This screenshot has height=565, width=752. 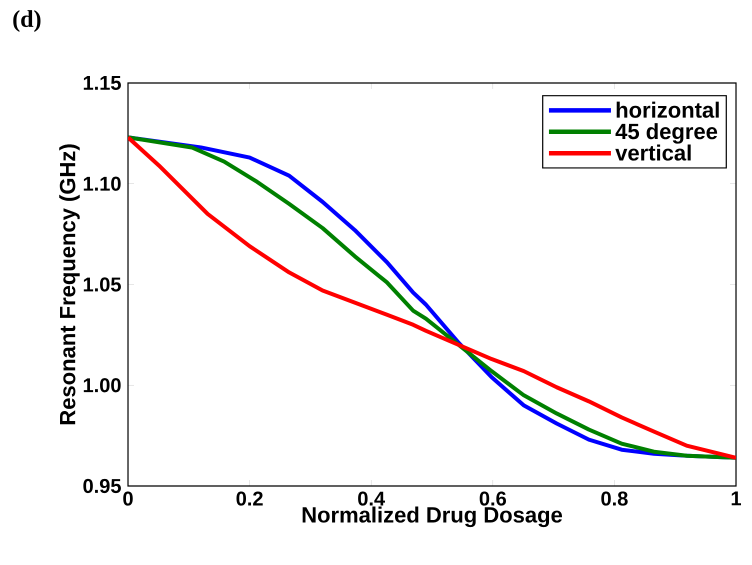 What do you see at coordinates (432, 517) in the screenshot?
I see `x-axis-title: Normalized Drug Dosage` at bounding box center [432, 517].